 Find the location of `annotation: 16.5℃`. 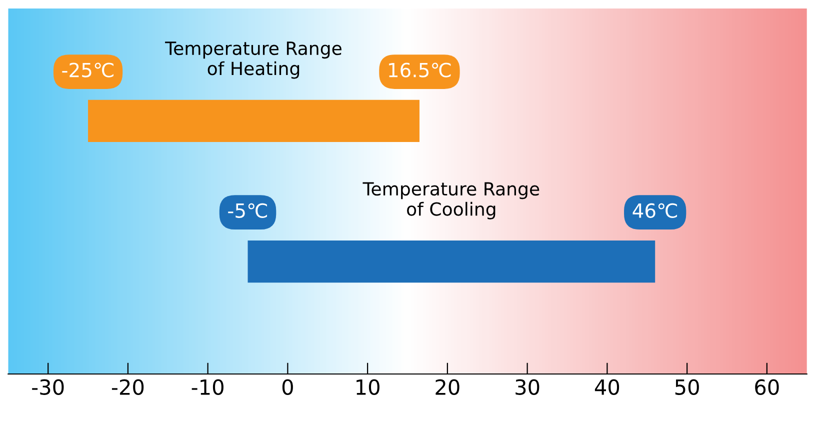

annotation: 16.5℃ is located at coordinates (420, 70).